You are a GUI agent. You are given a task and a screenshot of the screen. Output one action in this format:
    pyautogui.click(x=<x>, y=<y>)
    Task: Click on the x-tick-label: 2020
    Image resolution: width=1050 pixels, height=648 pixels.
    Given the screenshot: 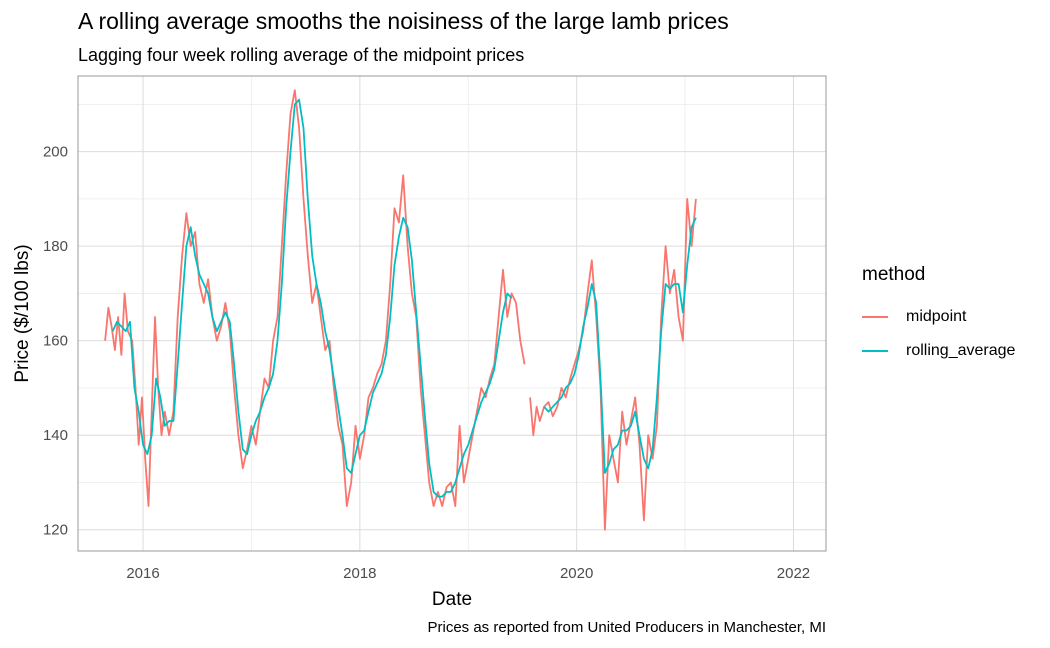 What is the action you would take?
    pyautogui.click(x=576, y=573)
    